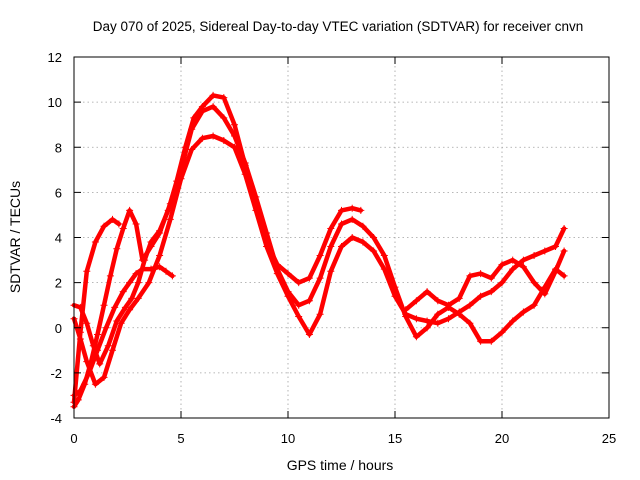 The width and height of the screenshot is (640, 480). Describe the element at coordinates (180, 438) in the screenshot. I see `x-tick-label: 5` at that location.